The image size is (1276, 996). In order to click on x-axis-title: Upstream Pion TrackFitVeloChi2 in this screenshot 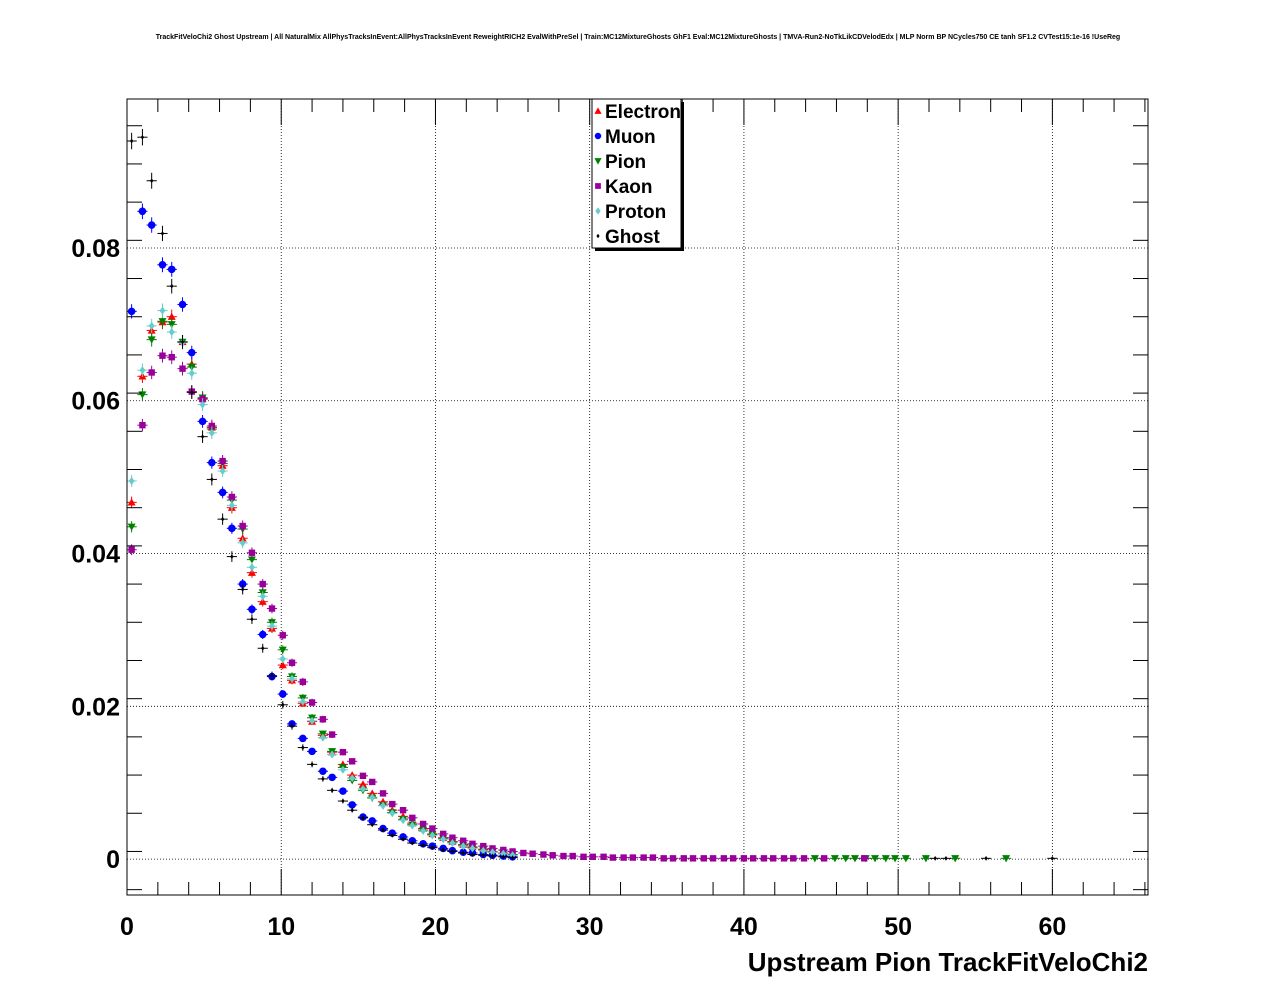, I will do `click(948, 962)`.